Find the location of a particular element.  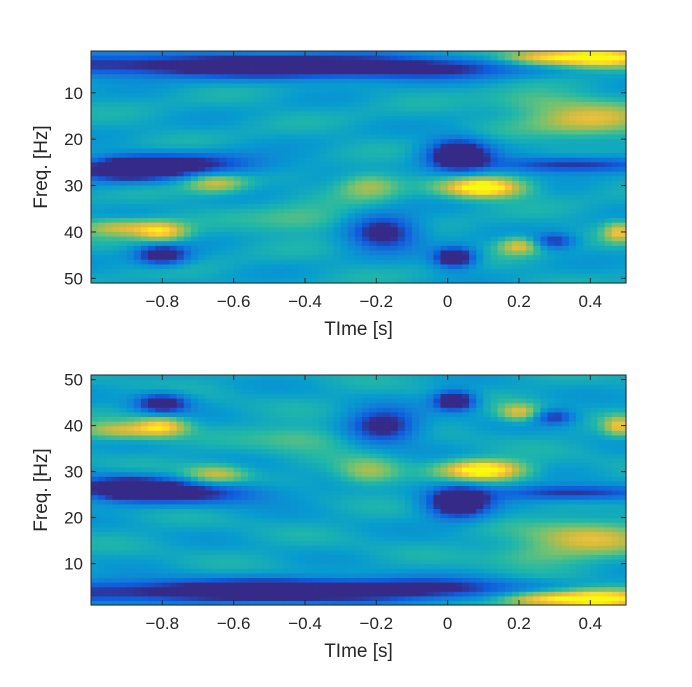

x-tick-label: −0.2 is located at coordinates (377, 301).